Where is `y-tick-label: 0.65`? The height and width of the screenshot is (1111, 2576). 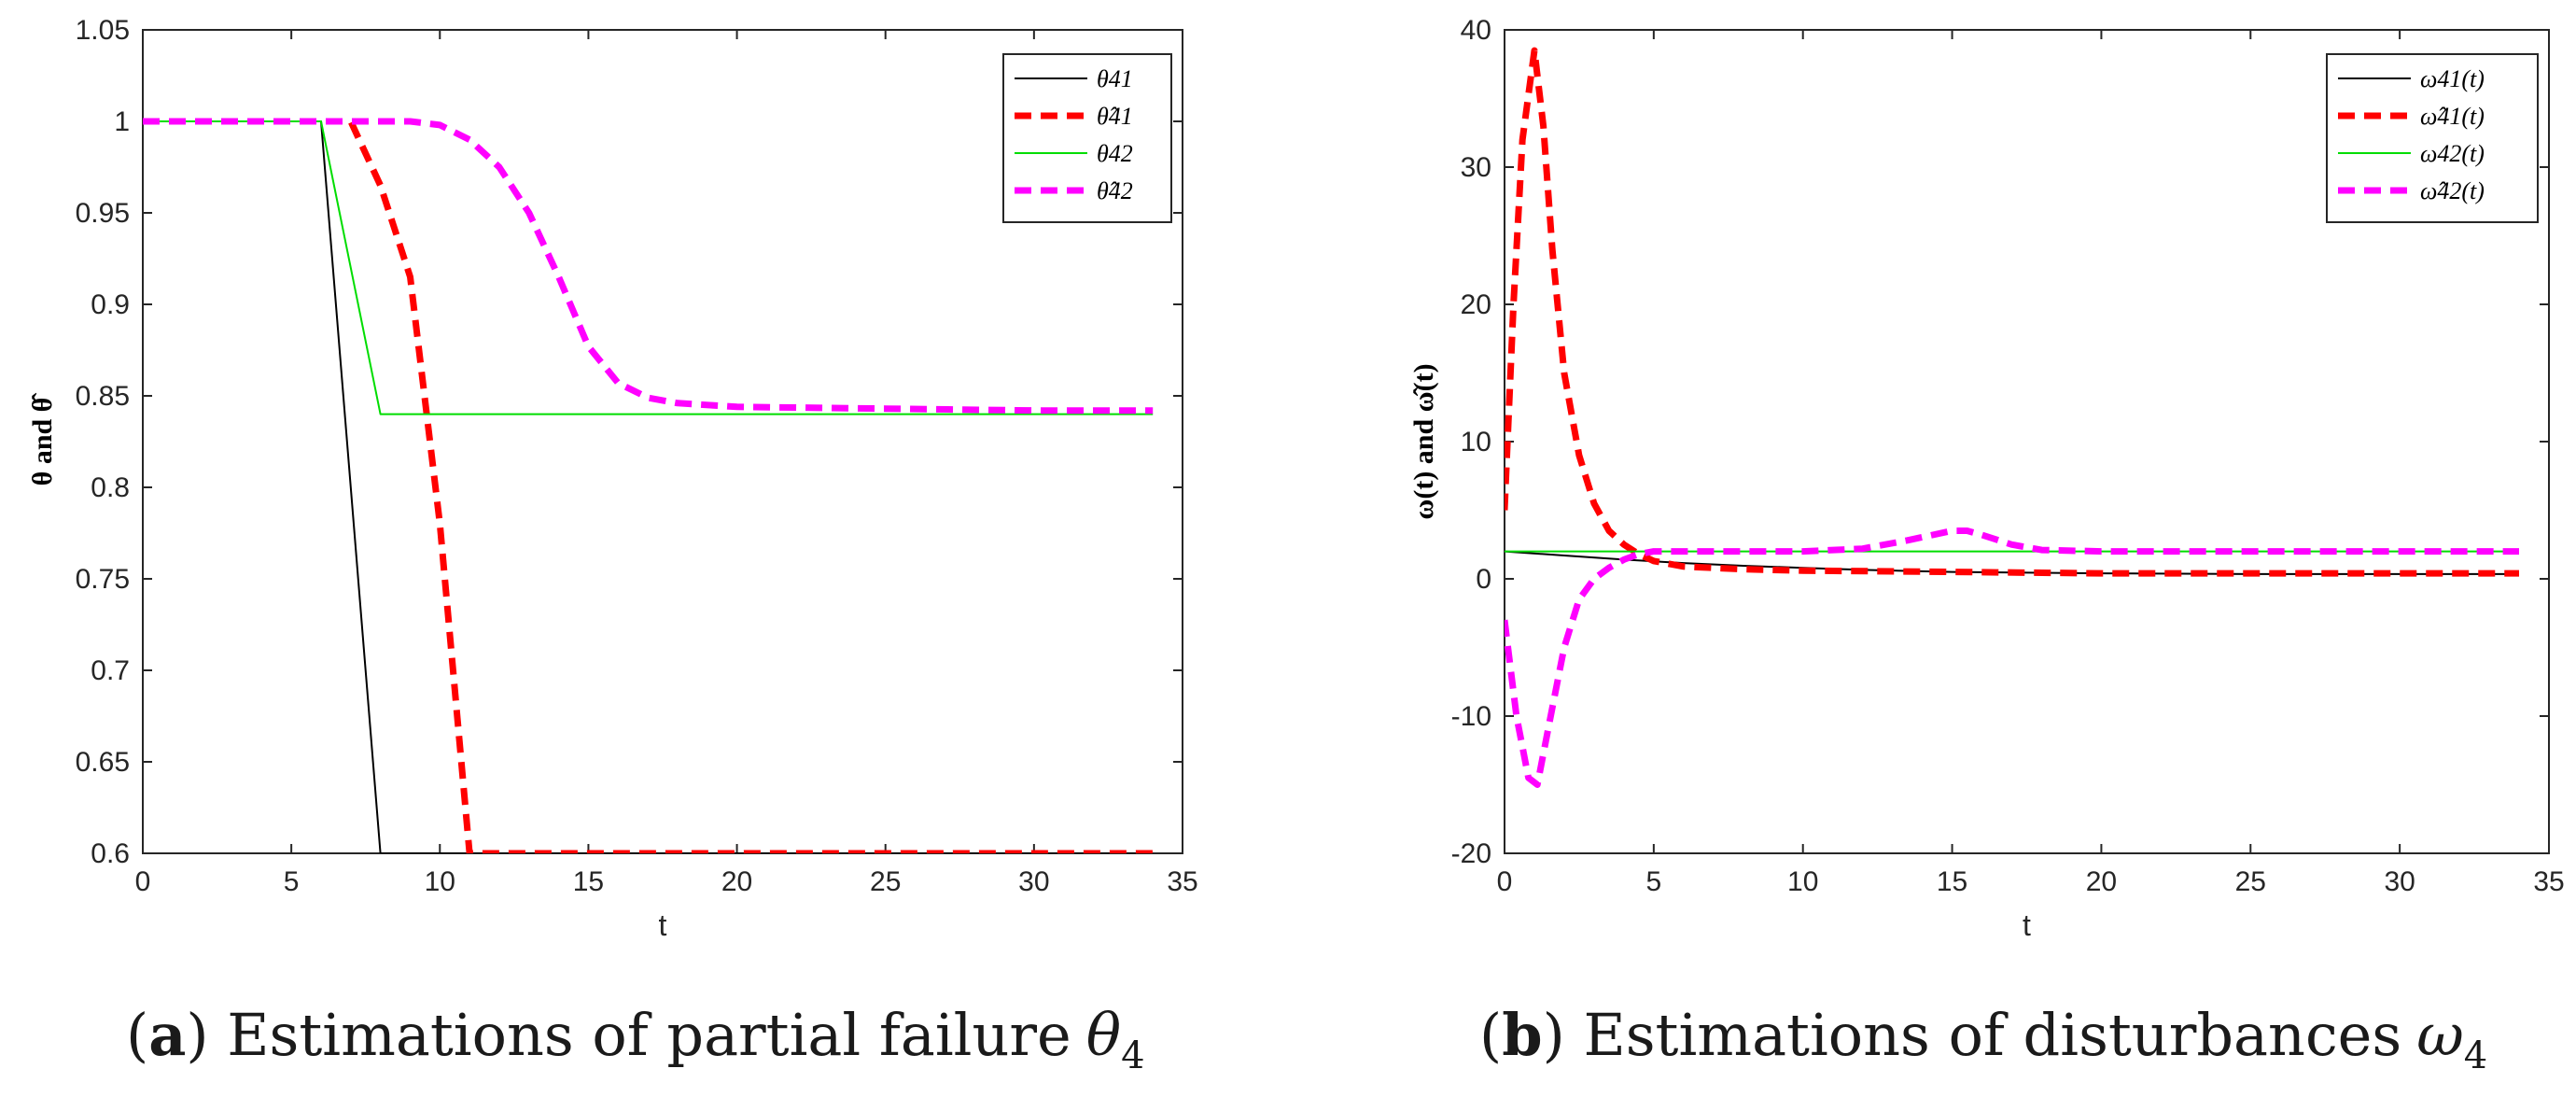
y-tick-label: 0.65 is located at coordinates (103, 762).